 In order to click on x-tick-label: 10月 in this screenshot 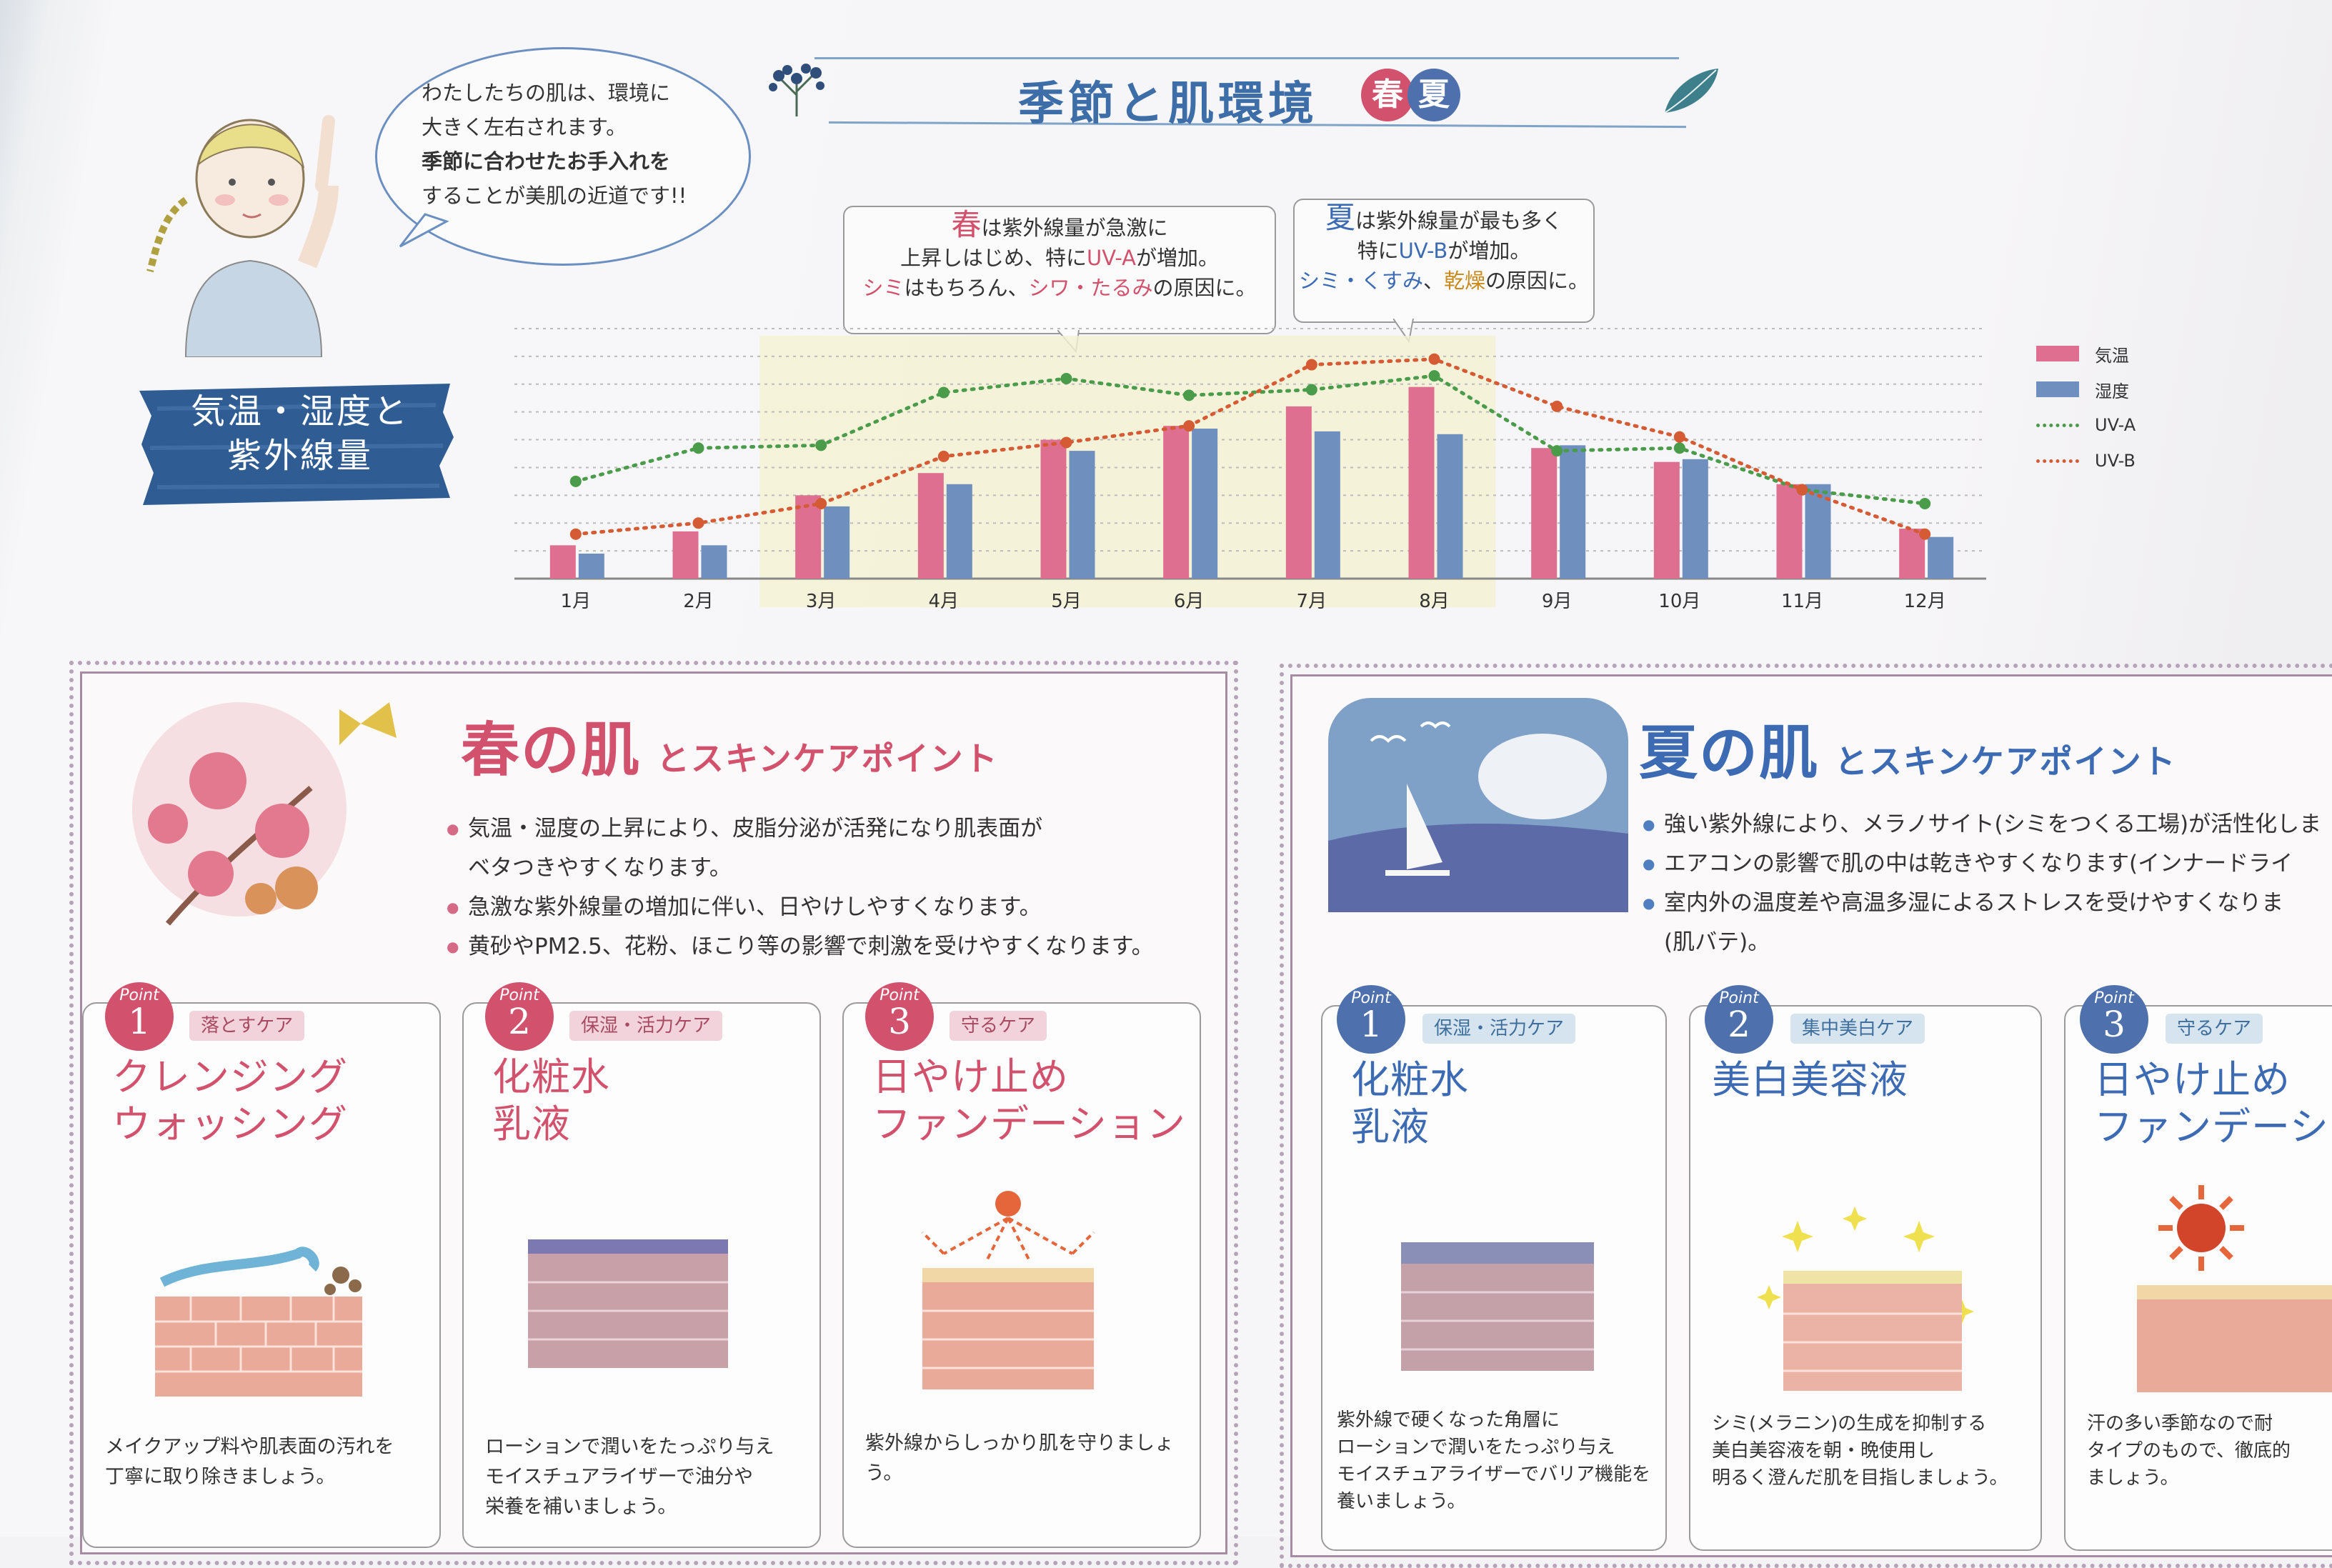, I will do `click(1679, 601)`.